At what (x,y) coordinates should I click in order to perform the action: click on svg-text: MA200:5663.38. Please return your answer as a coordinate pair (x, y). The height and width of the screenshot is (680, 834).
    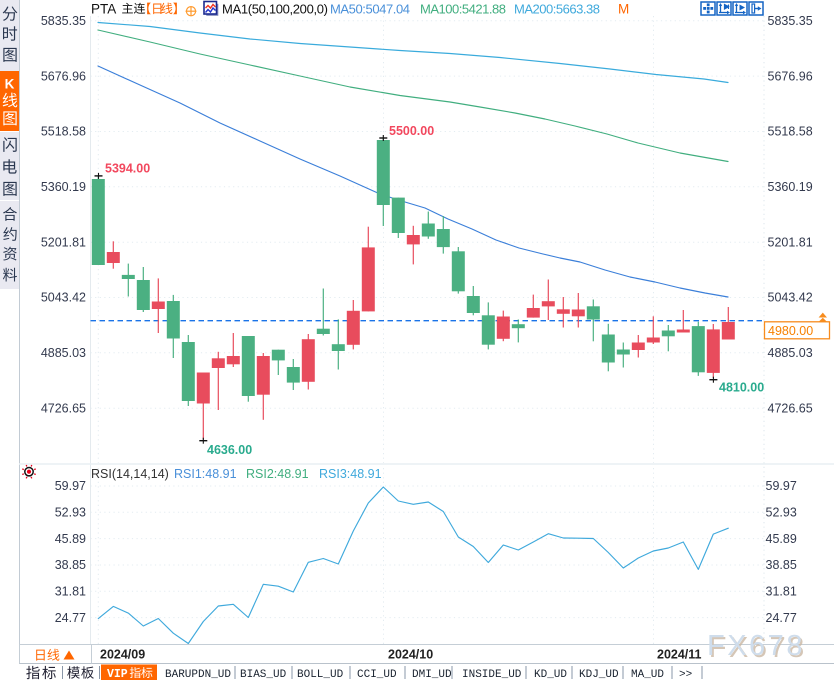
    Looking at the image, I should click on (557, 9).